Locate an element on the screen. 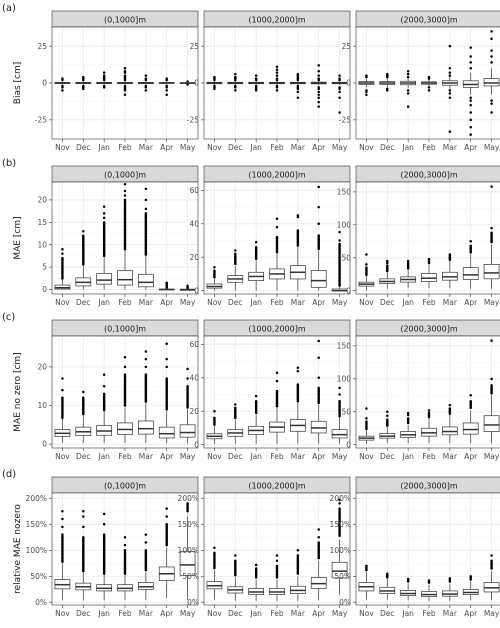  y-tick-label: 100 is located at coordinates (344, 378).